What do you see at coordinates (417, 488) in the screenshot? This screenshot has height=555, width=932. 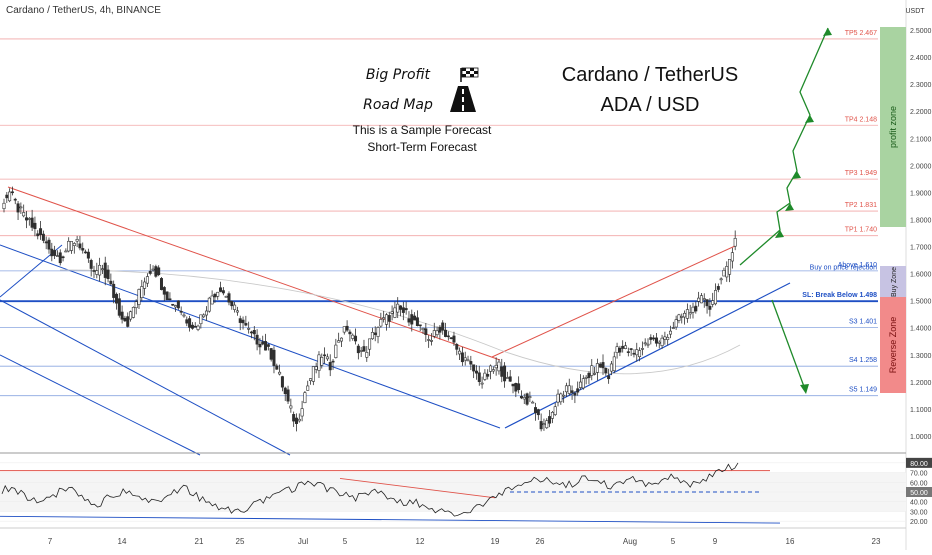 I see `rsi-trend-line` at bounding box center [417, 488].